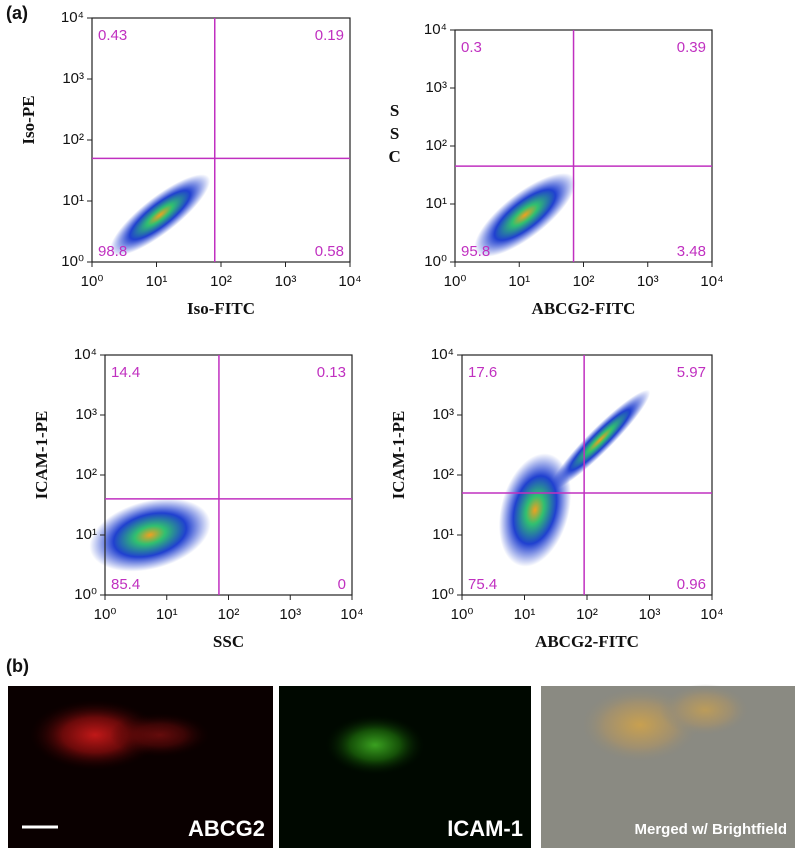  I want to click on quadrant-value: 98.8, so click(112, 251).